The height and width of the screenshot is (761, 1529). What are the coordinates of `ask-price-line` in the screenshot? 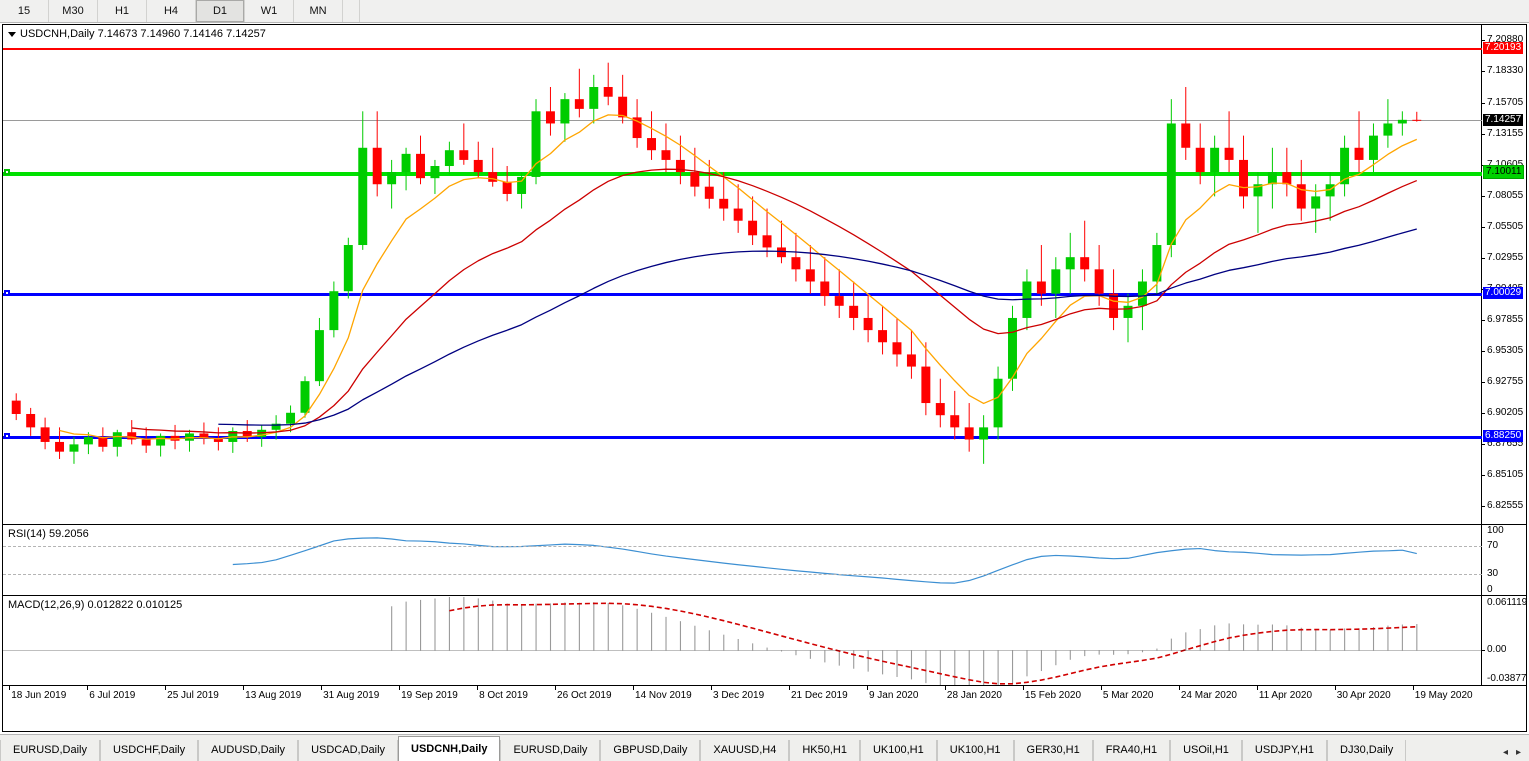 It's located at (742, 49).